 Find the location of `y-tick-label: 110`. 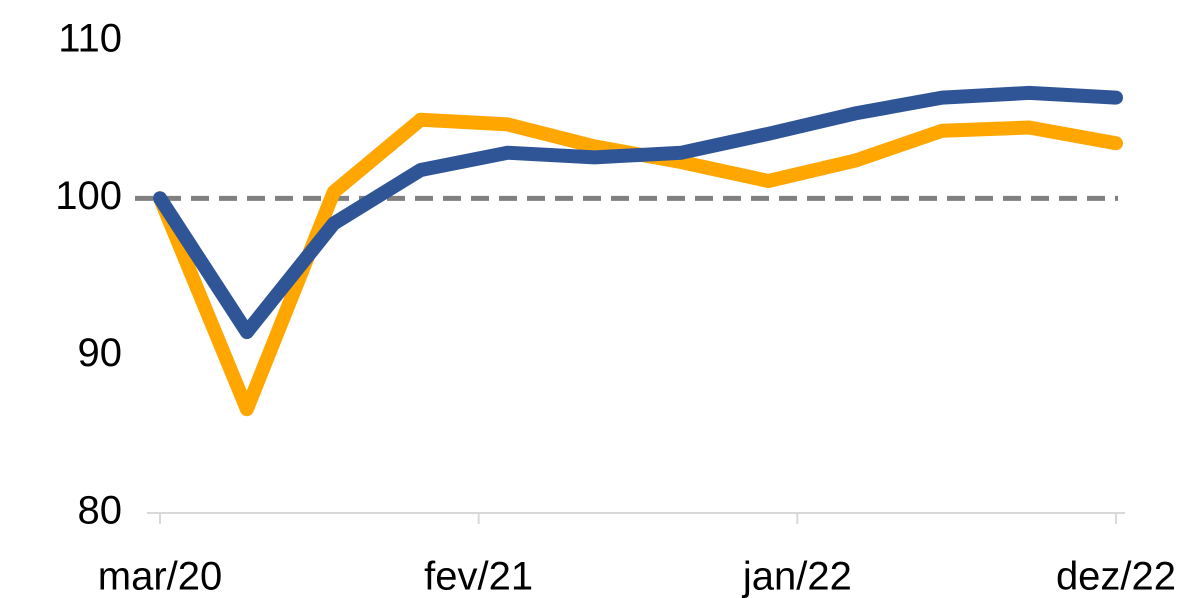

y-tick-label: 110 is located at coordinates (90, 39).